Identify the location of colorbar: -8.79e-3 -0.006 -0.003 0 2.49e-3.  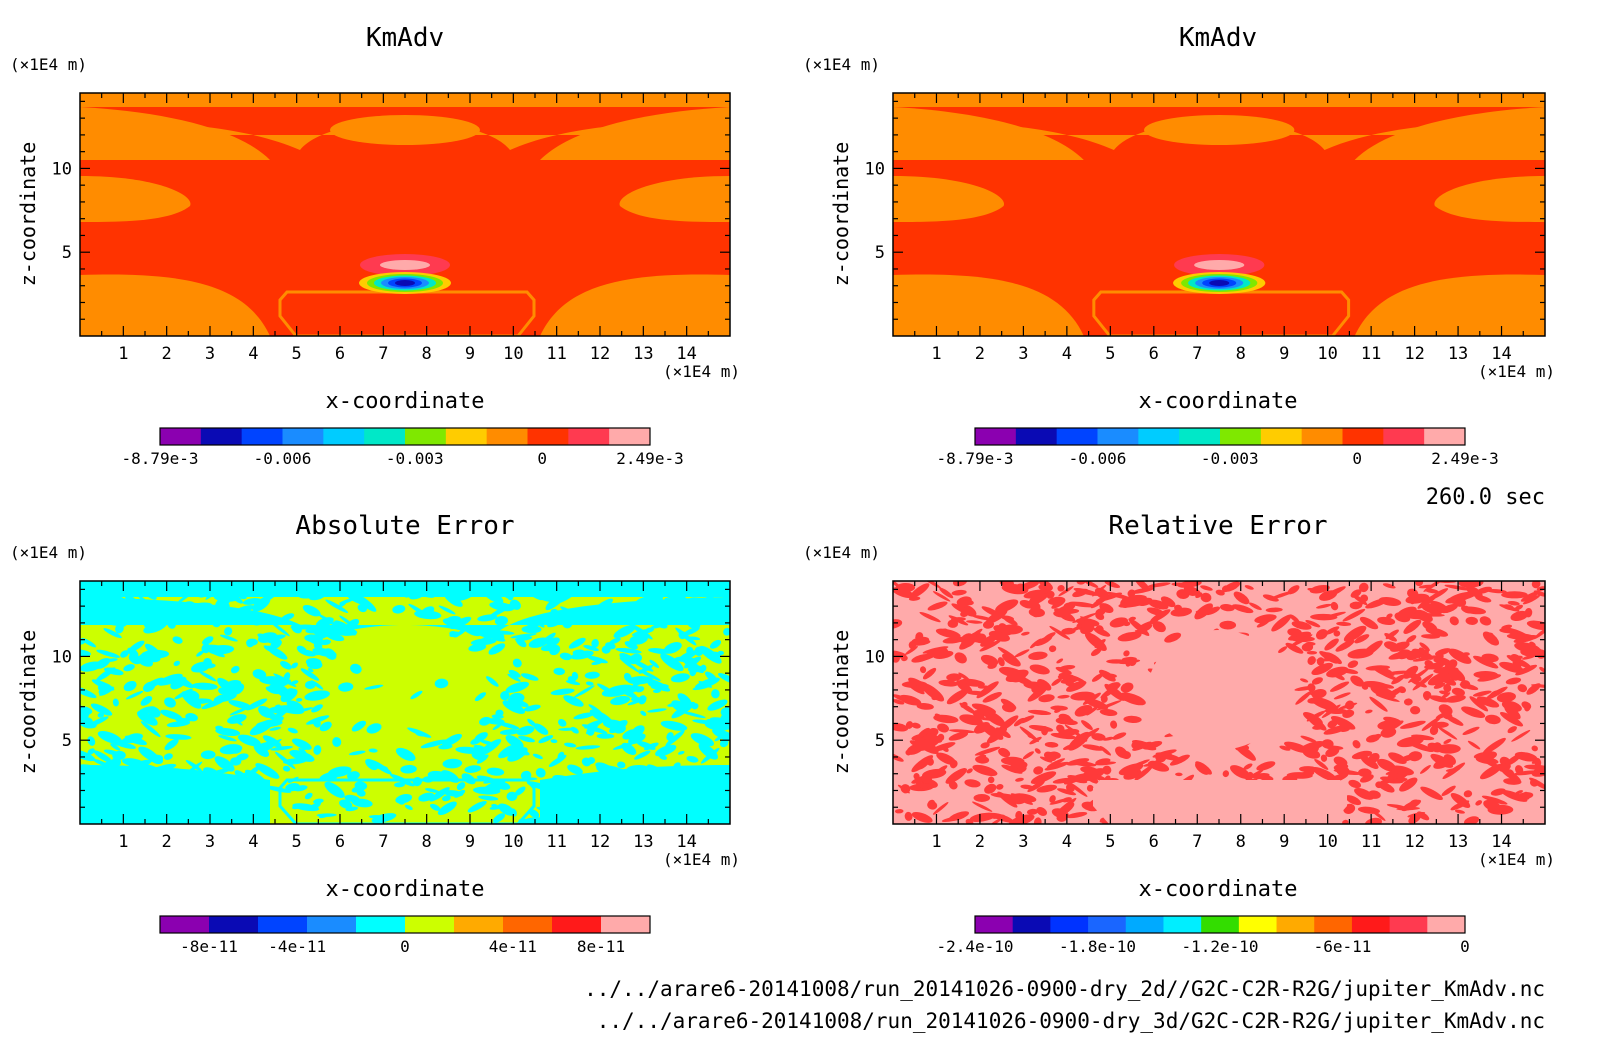
(402, 447).